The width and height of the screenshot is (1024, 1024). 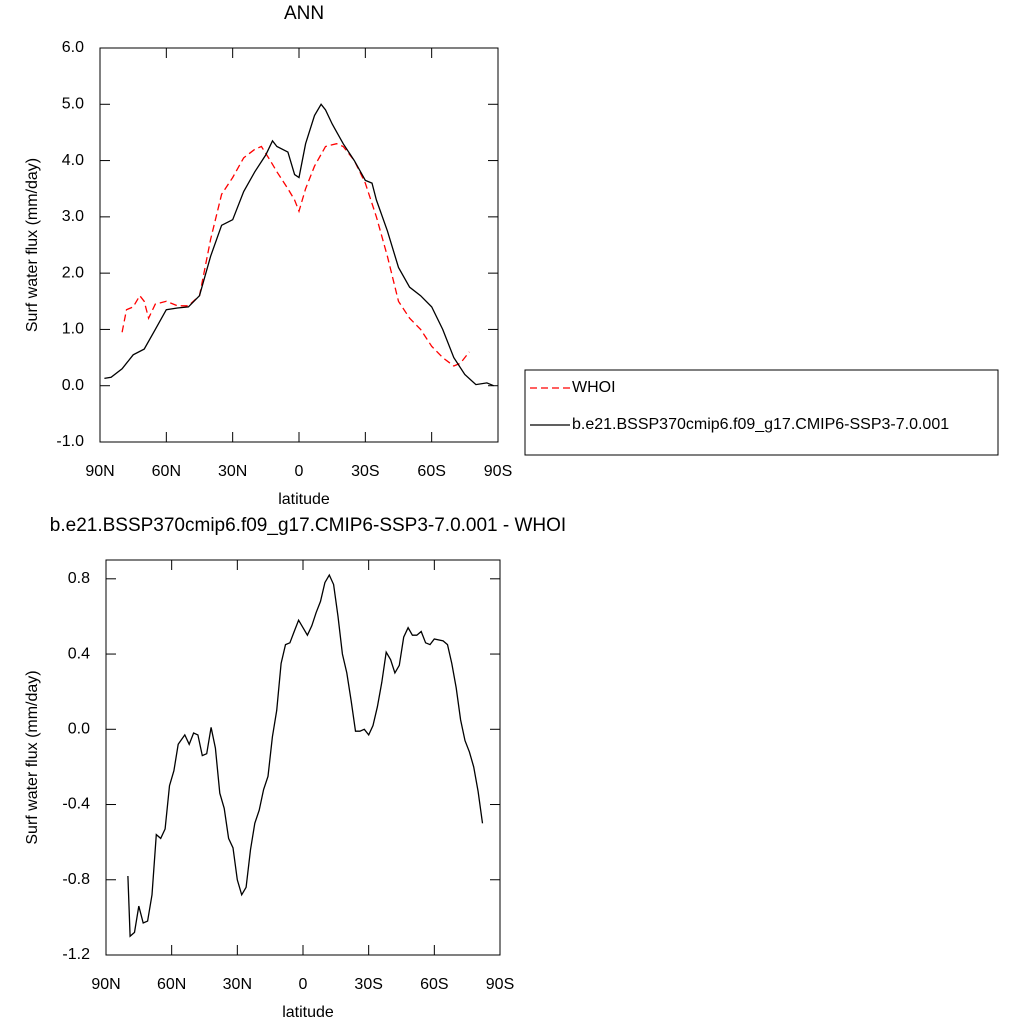 I want to click on plot-frame, so click(x=303, y=757).